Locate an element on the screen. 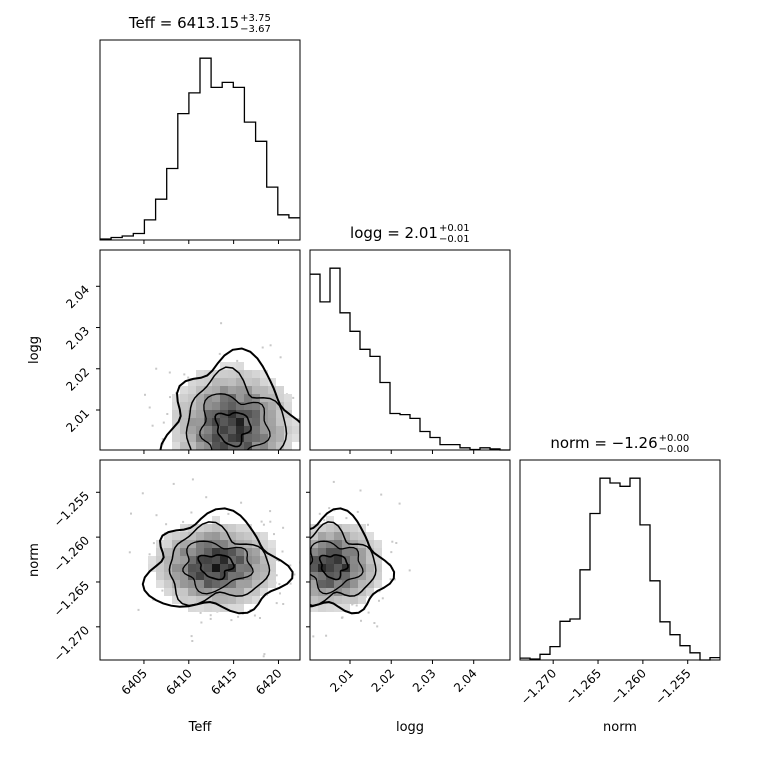 This screenshot has width=760, height=760. panel-title-minus-error: −0.01 is located at coordinates (454, 239).